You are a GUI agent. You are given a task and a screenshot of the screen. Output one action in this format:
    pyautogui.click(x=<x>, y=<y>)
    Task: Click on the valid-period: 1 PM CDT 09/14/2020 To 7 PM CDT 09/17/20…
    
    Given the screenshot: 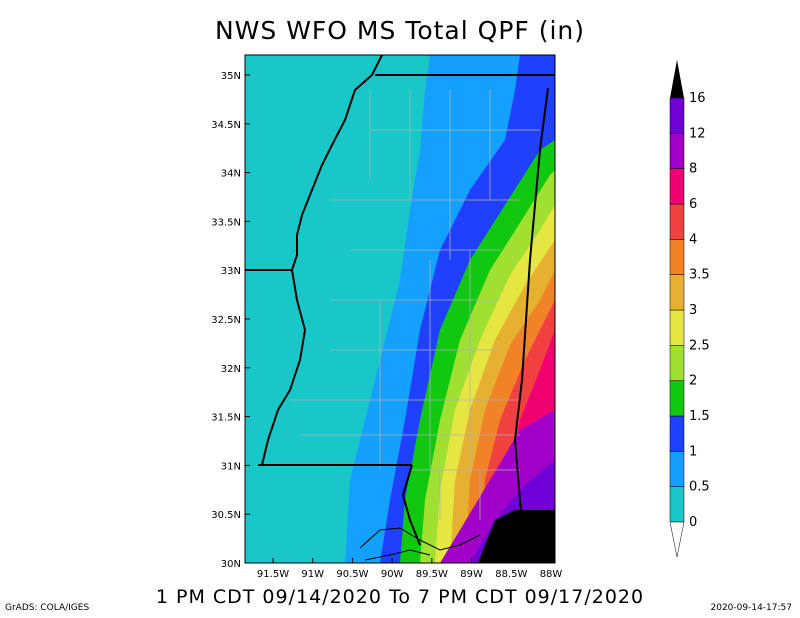 What is the action you would take?
    pyautogui.click(x=400, y=597)
    